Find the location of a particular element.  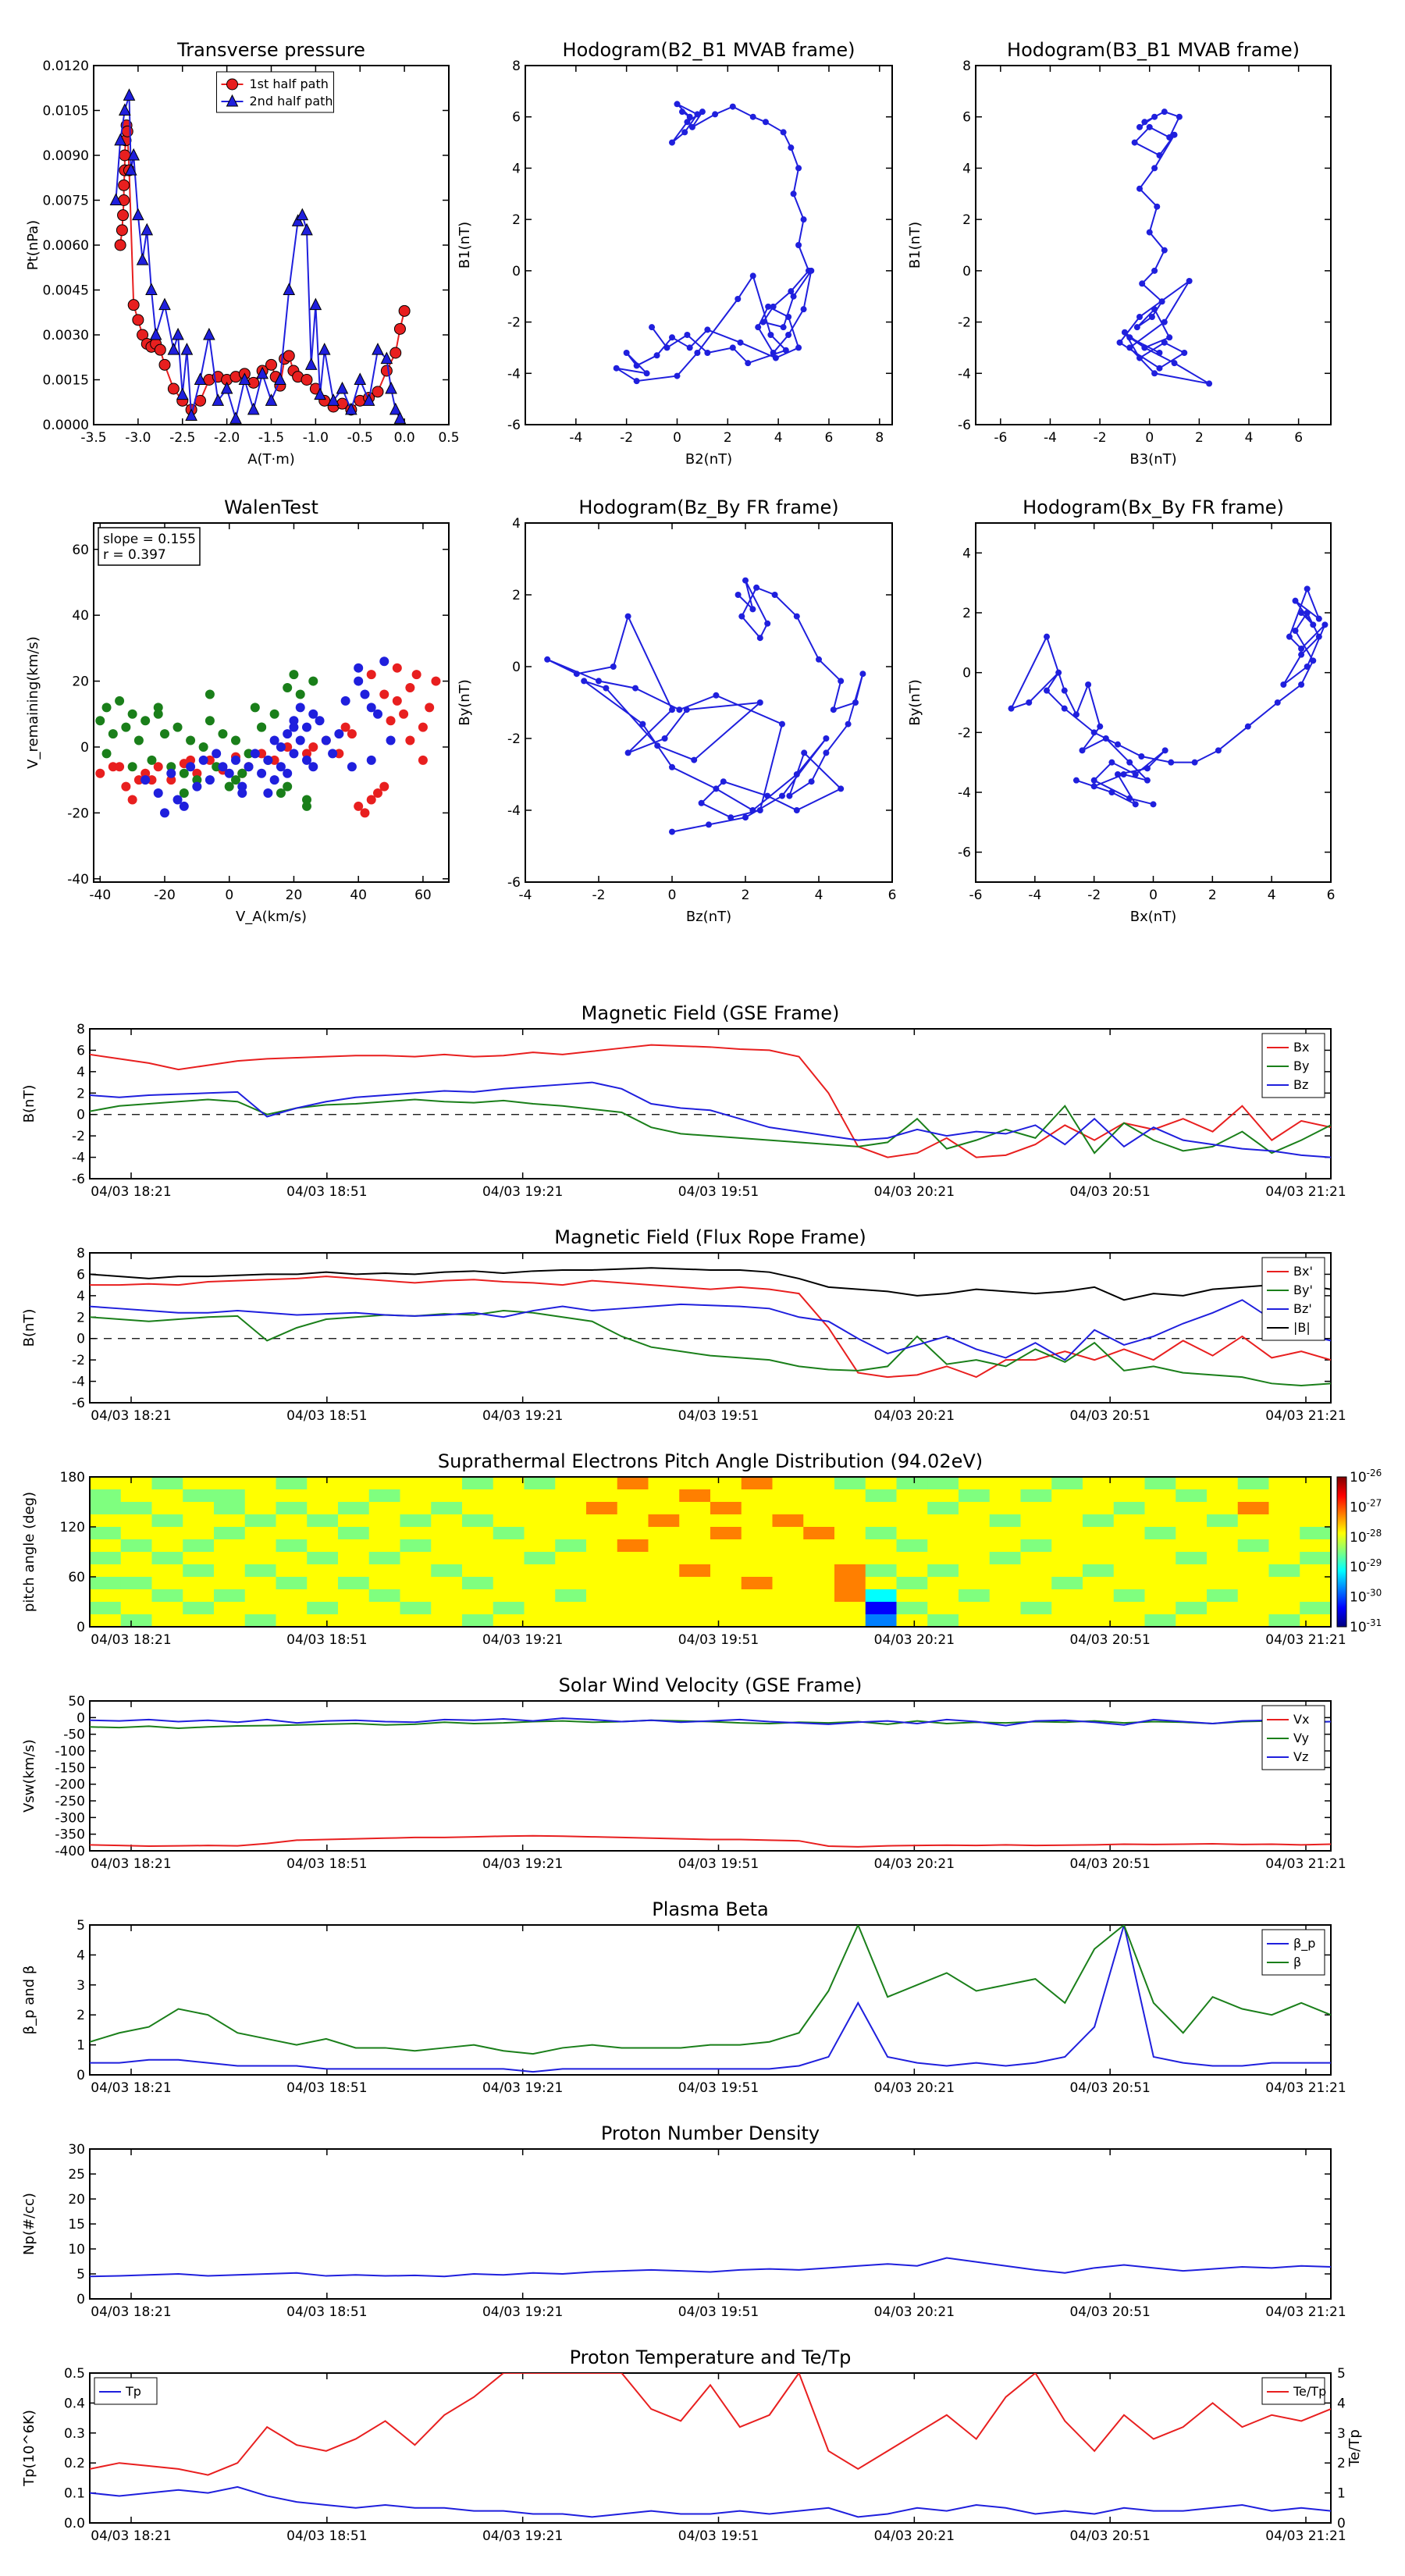

x-tick-label: 04/03 18:51 is located at coordinates (326, 1864).